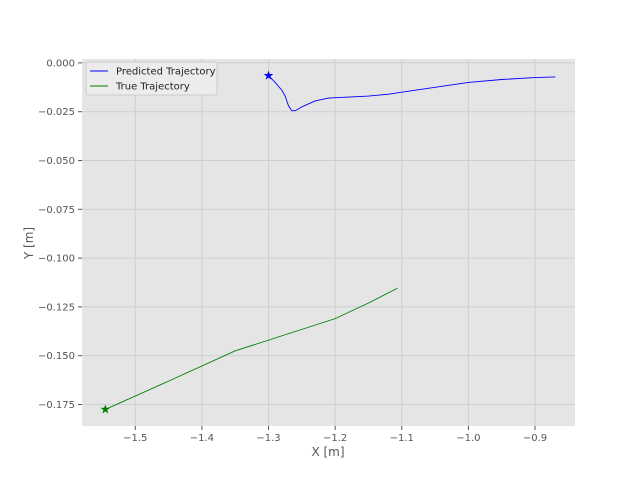  I want to click on legend-true-label: True Trajectory, so click(152, 87).